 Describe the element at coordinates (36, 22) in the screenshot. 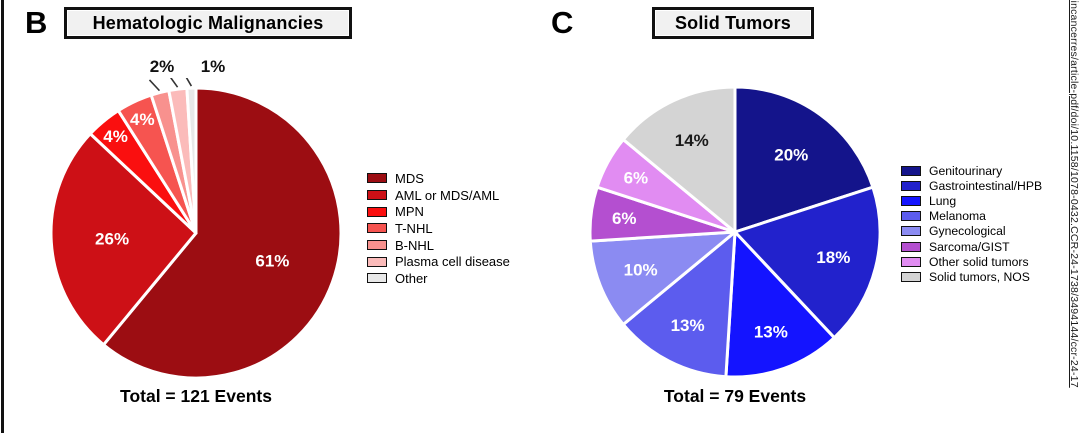

I see `panel-b-letter: B` at that location.